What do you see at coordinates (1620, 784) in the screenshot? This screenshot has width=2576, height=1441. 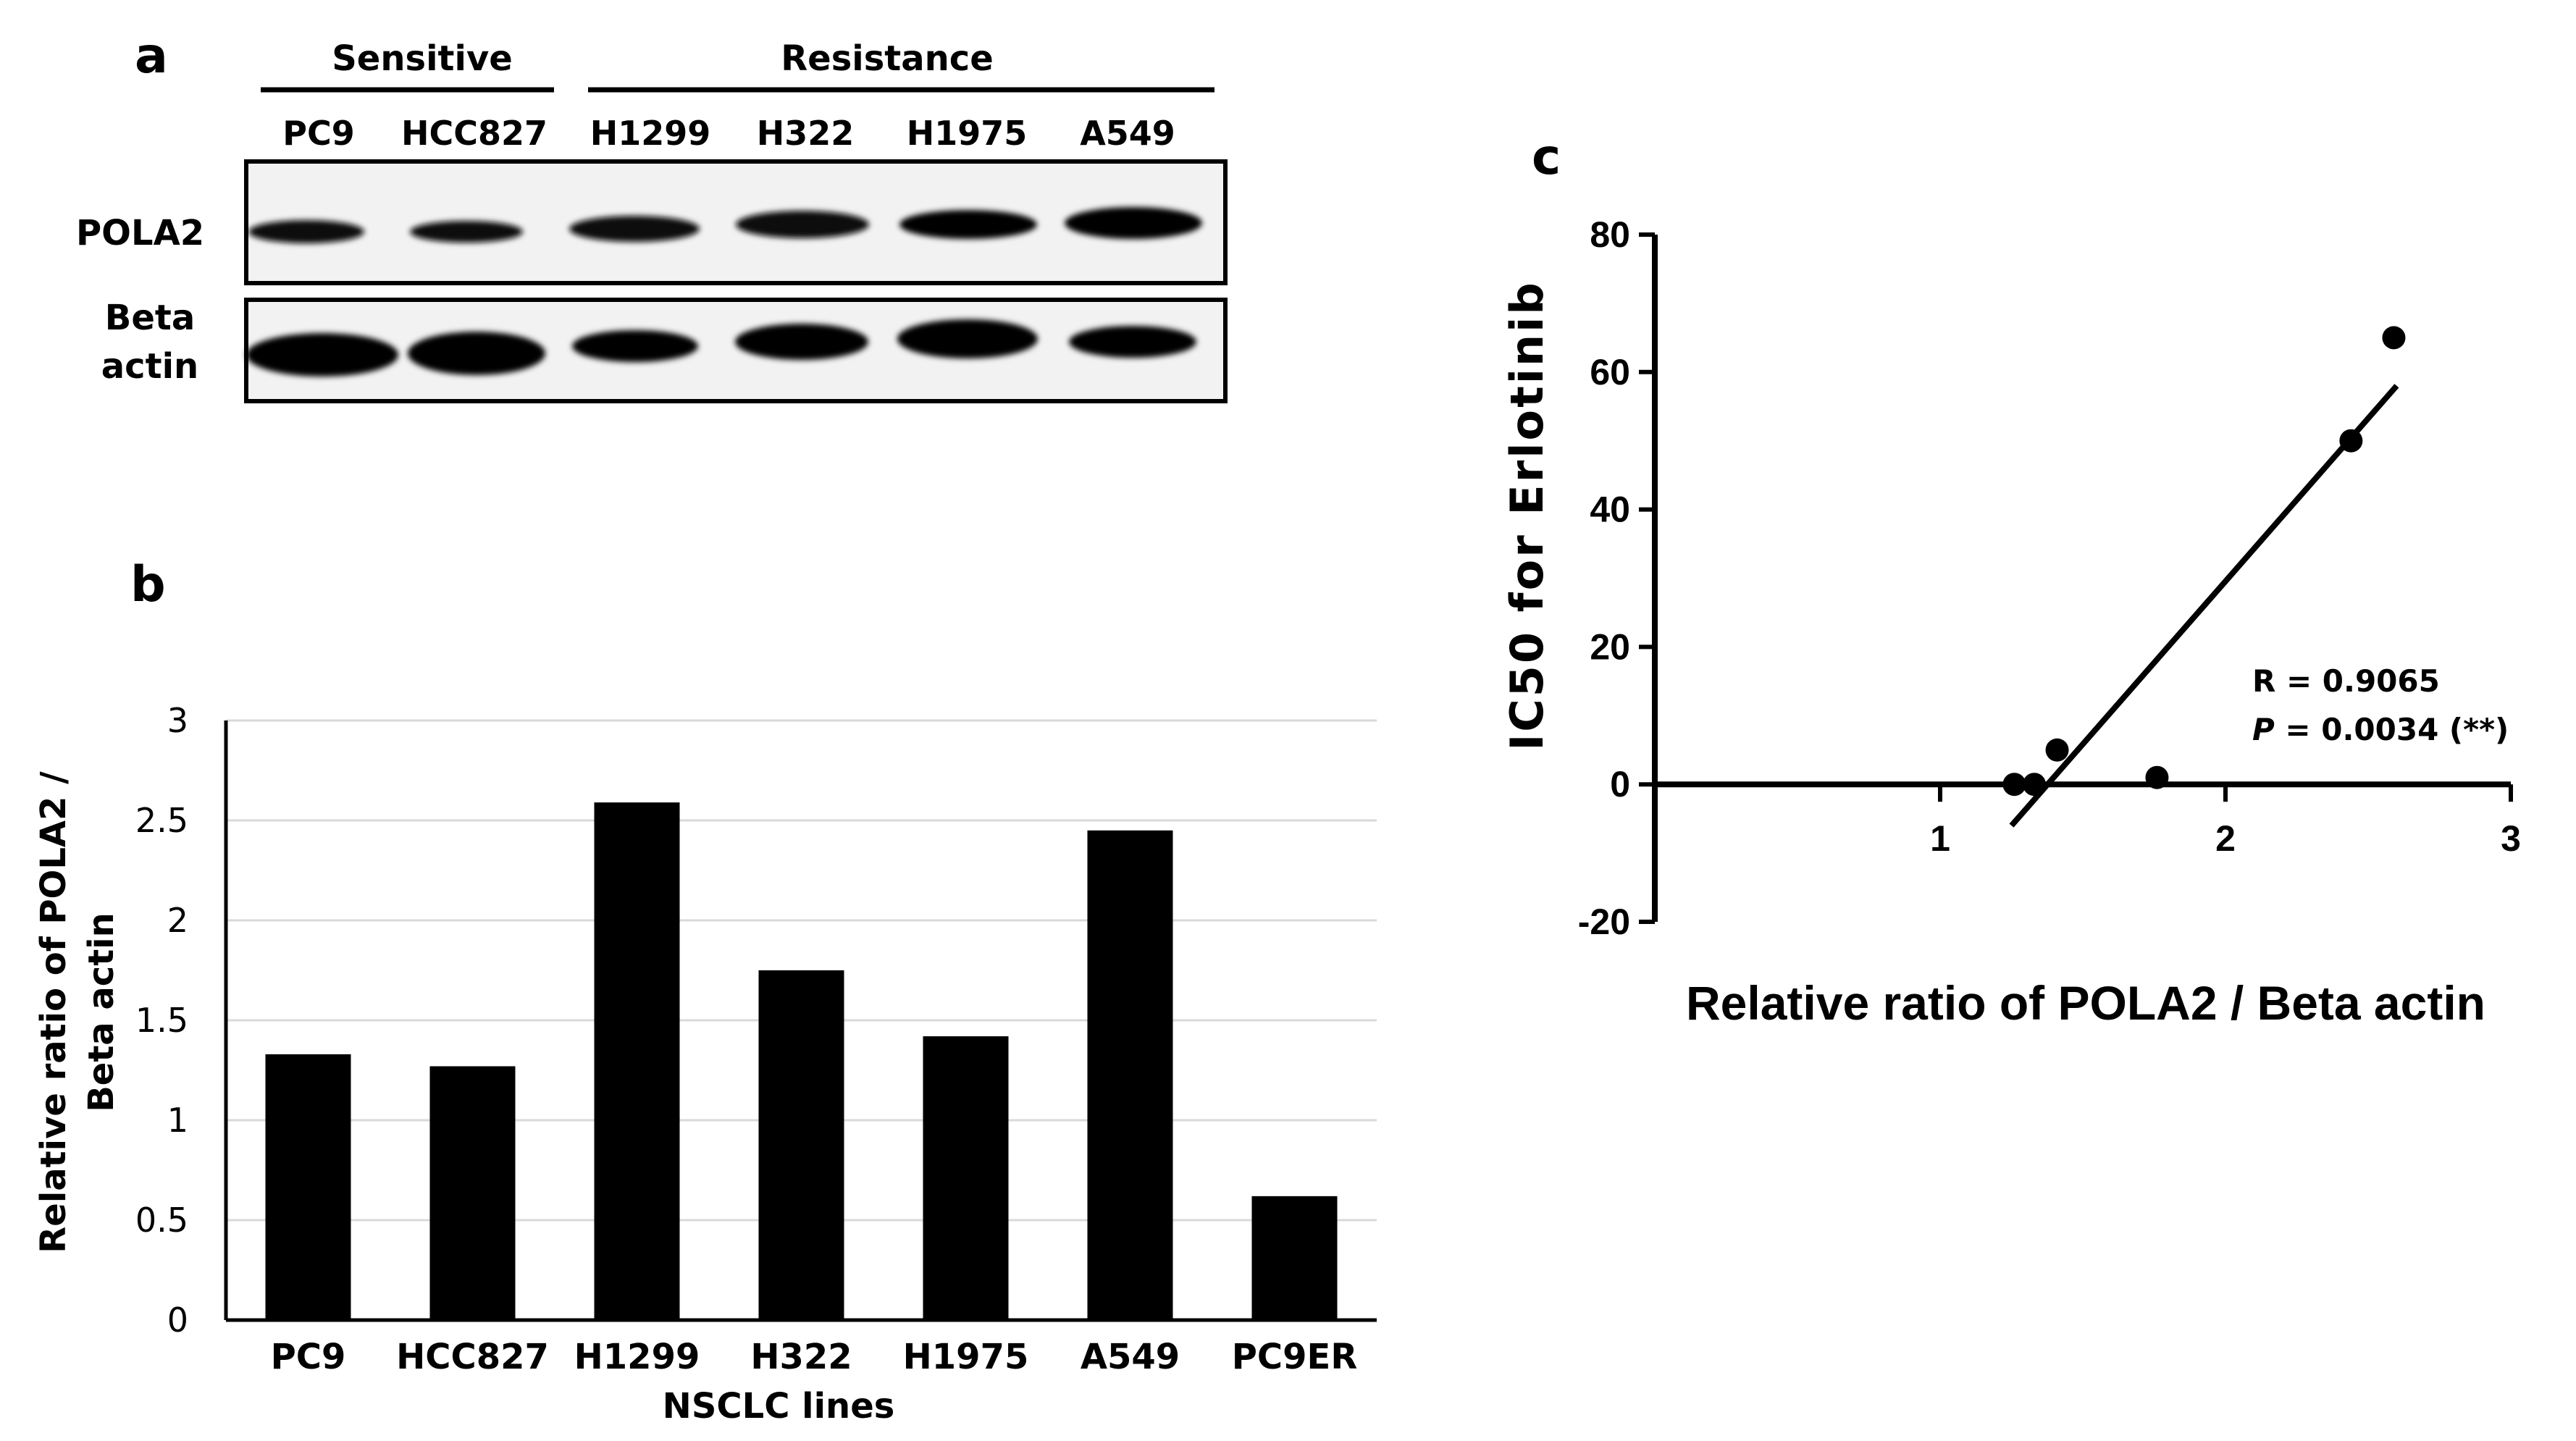 I see `scatter-y-tick-label: 0` at bounding box center [1620, 784].